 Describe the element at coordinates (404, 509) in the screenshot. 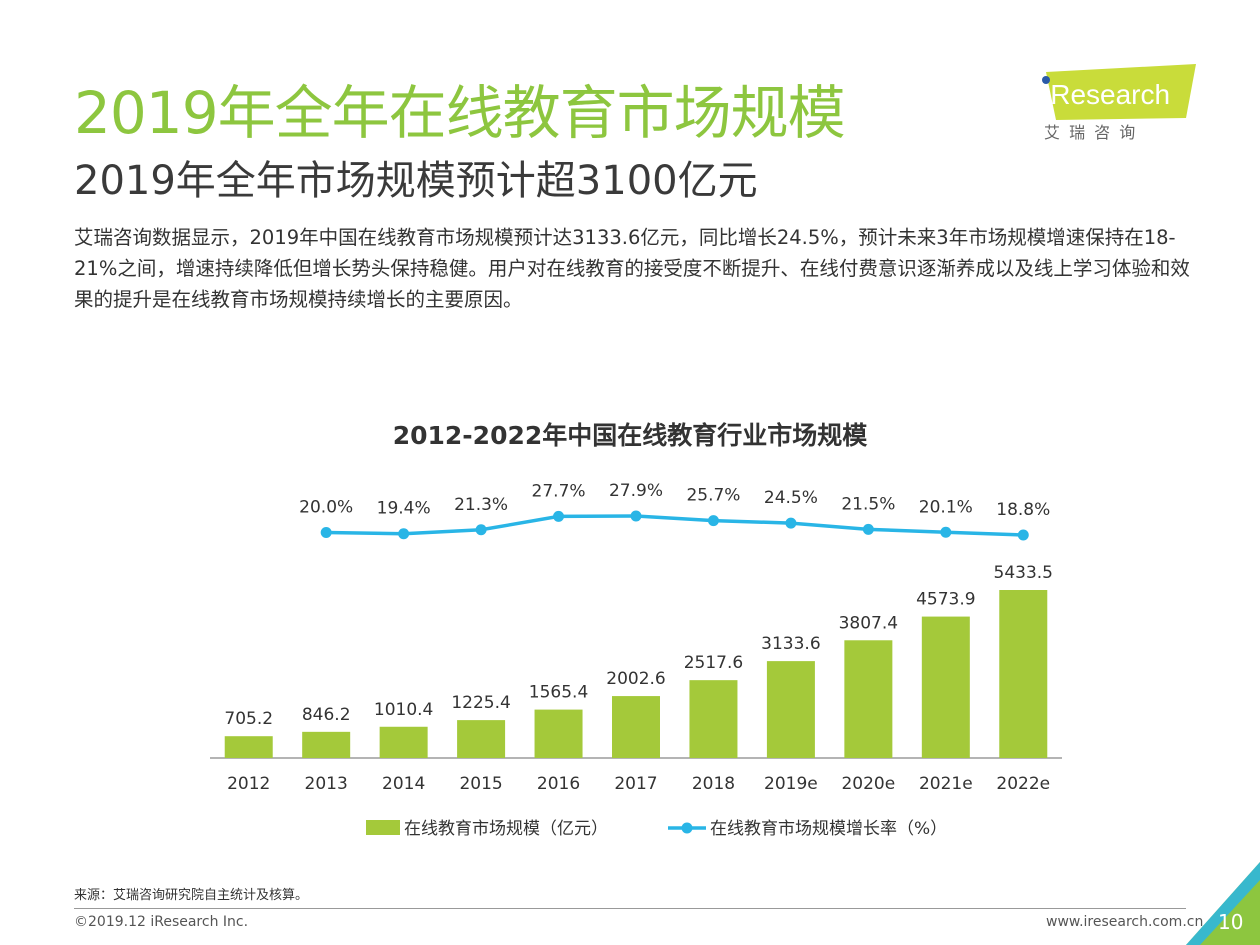

I see `growth-label-2014: 19.4%` at that location.